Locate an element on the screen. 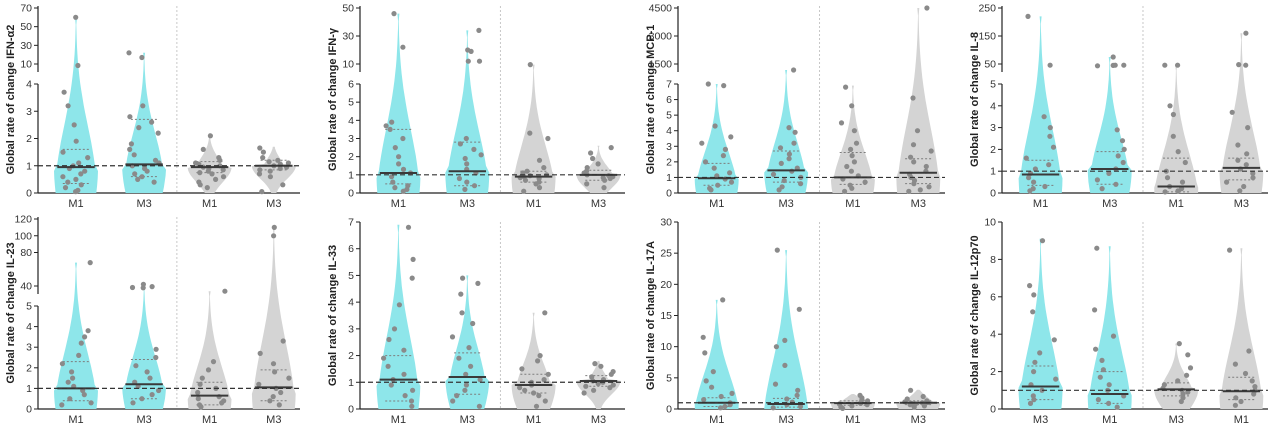  y-tick-label: 10 is located at coordinates (990, 223).